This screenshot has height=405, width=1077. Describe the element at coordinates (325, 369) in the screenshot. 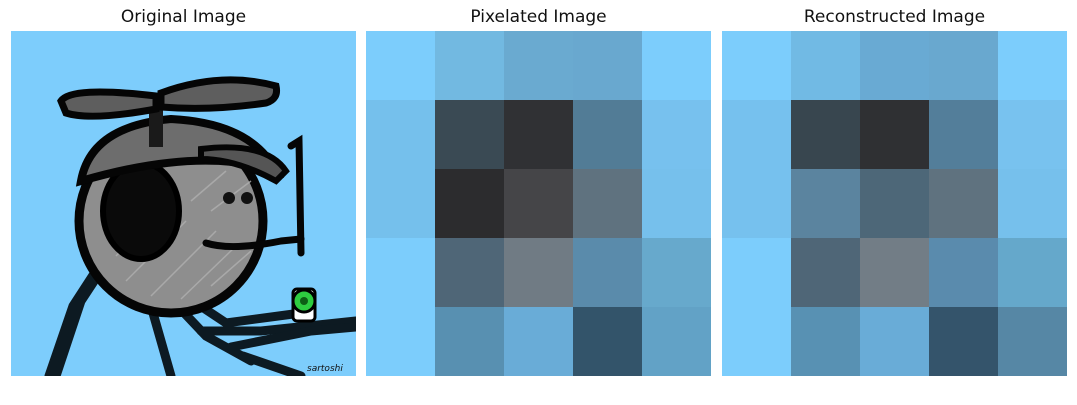

I see `signature: sartoshi` at that location.